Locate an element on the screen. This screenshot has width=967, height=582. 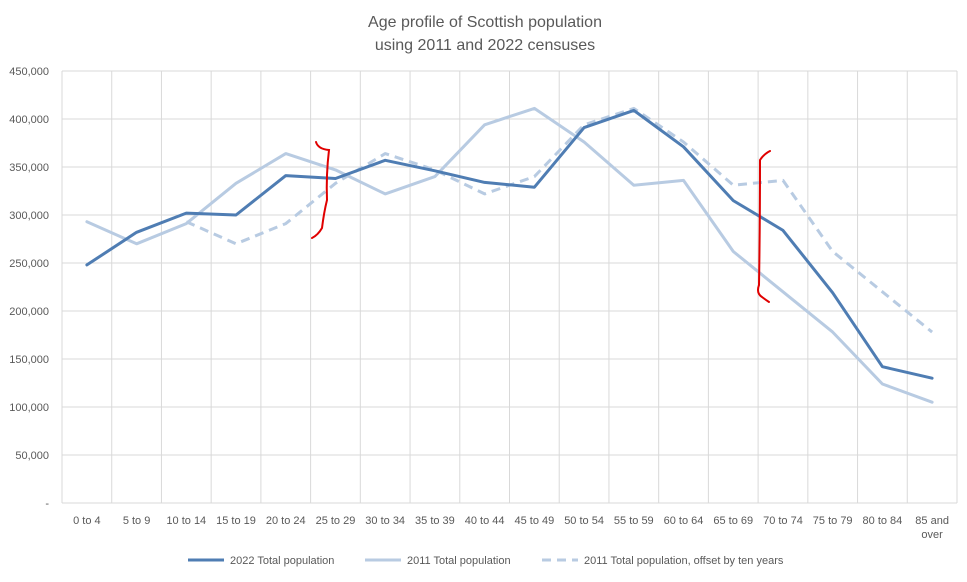
x-tick-label: 20 to 24 is located at coordinates (286, 521).